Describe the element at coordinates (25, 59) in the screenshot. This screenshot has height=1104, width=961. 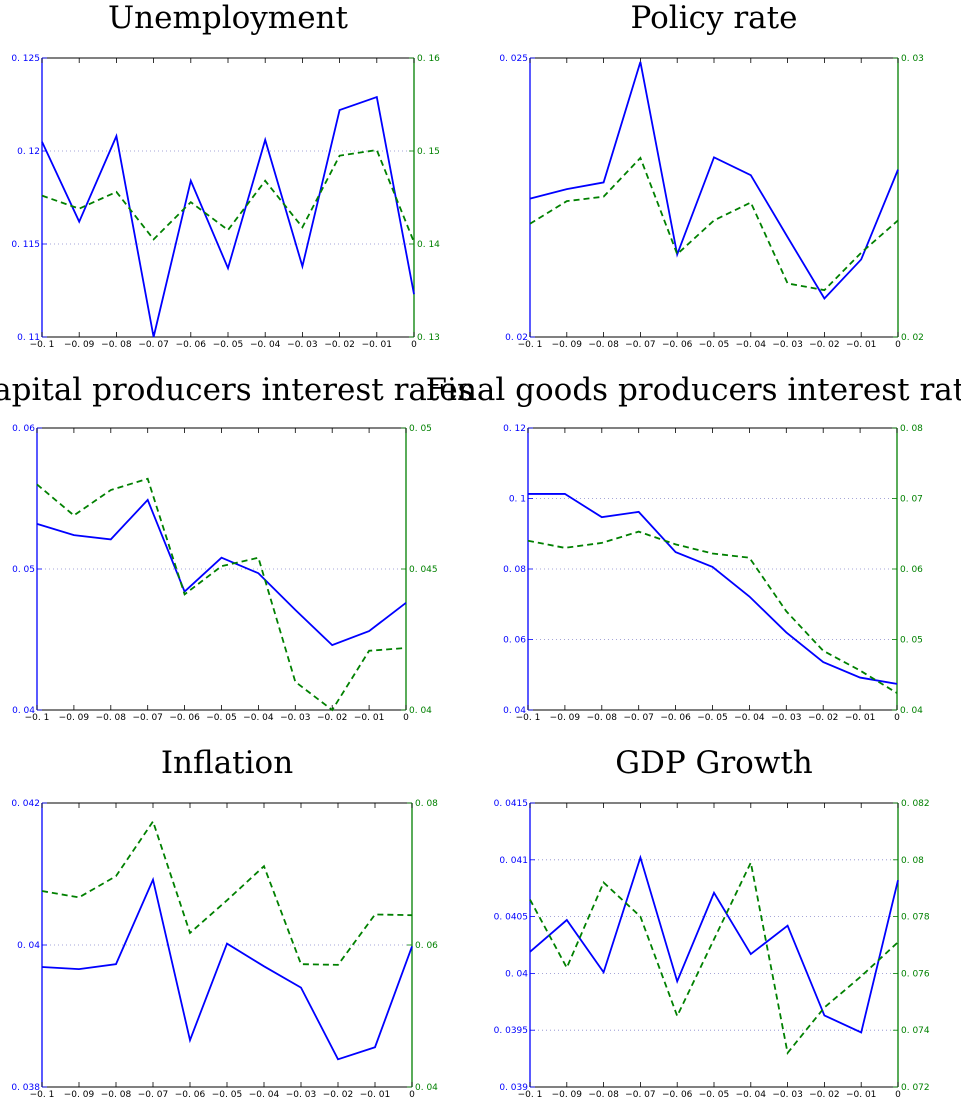
I see `left-y-tick-label: 0. 125` at that location.